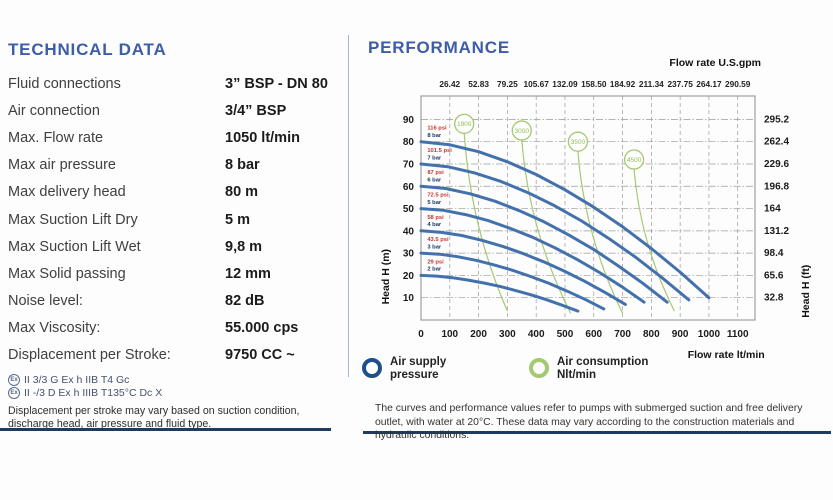 The height and width of the screenshot is (500, 833). Describe the element at coordinates (565, 334) in the screenshot. I see `bottom-axis-tick: 500` at that location.